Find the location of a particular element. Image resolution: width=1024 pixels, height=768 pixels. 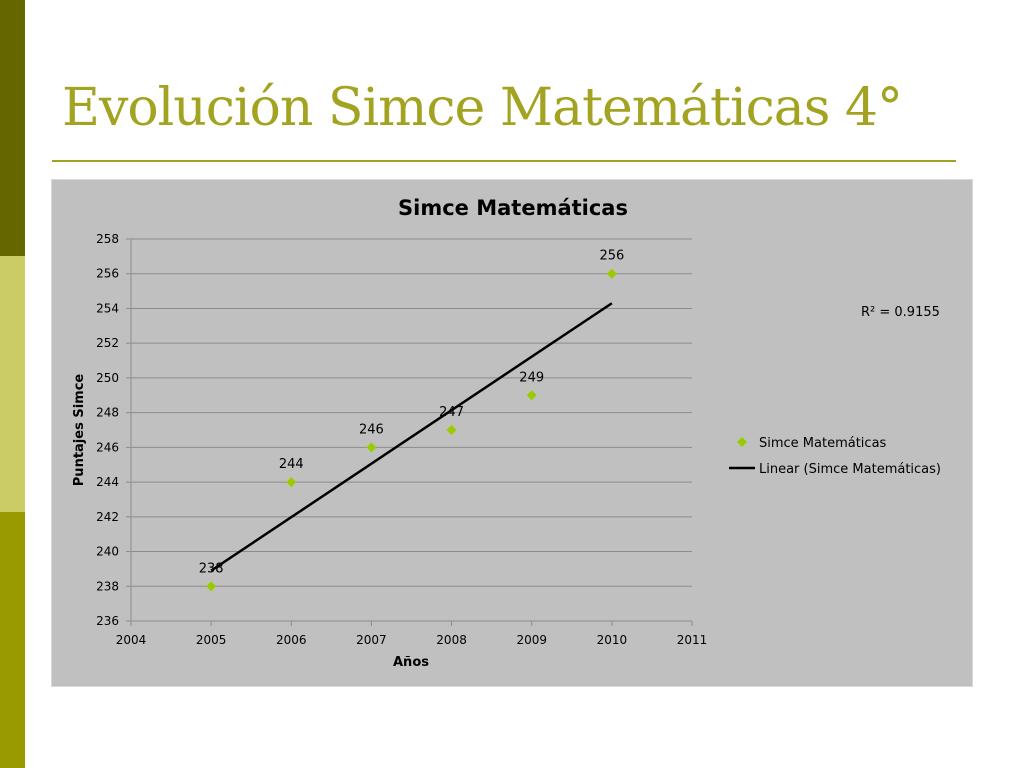

data-label: 247 is located at coordinates (451, 412).